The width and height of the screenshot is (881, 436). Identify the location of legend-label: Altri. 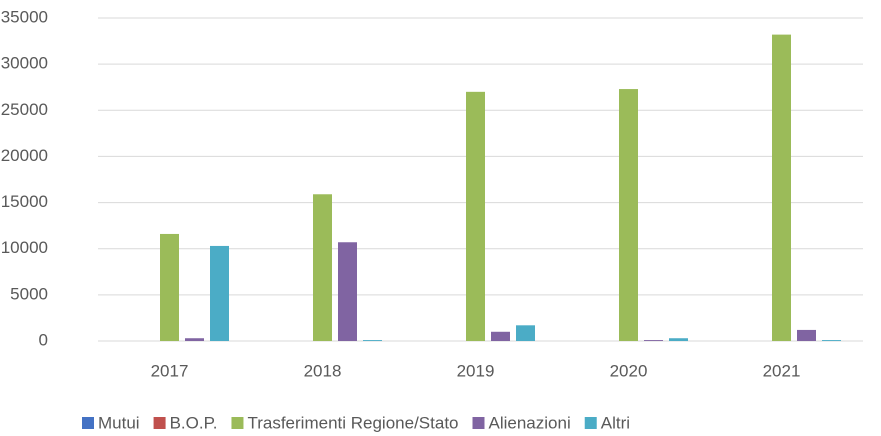
(615, 422).